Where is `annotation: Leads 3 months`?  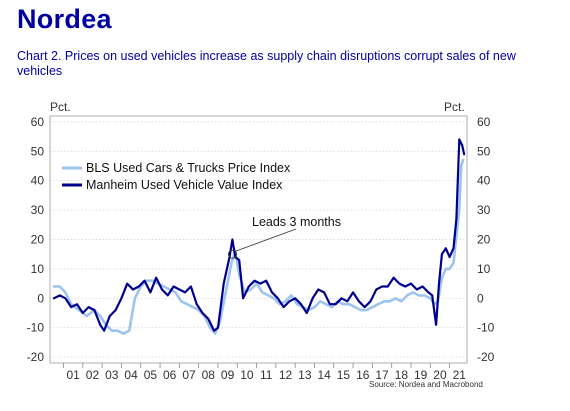 annotation: Leads 3 months is located at coordinates (284, 237).